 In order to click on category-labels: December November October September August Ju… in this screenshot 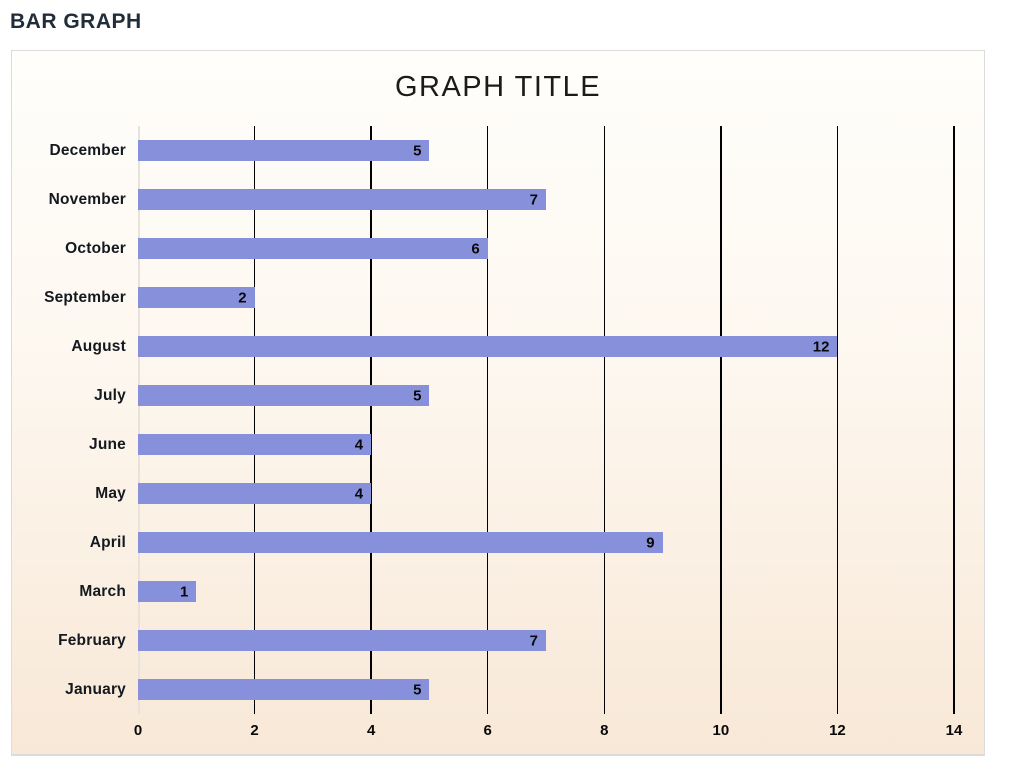, I will do `click(69, 420)`.